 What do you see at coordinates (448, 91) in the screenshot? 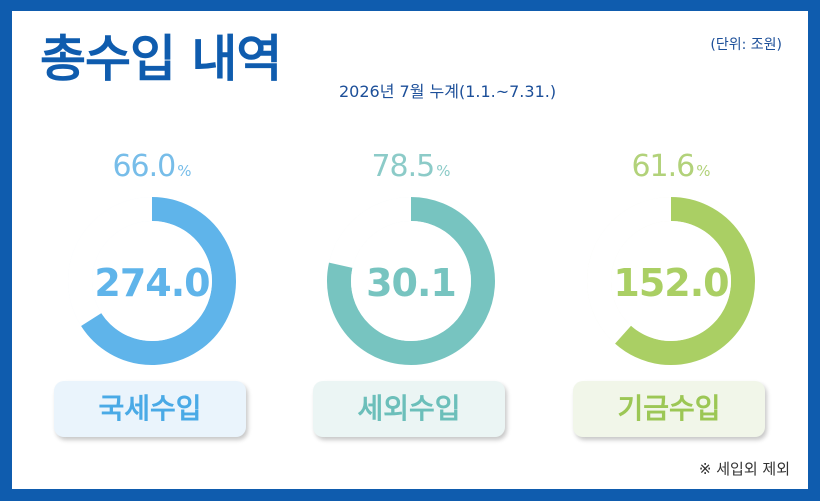
I see `period-subtitle: 2026년 7월 누계(1.1.~7.31.)` at bounding box center [448, 91].